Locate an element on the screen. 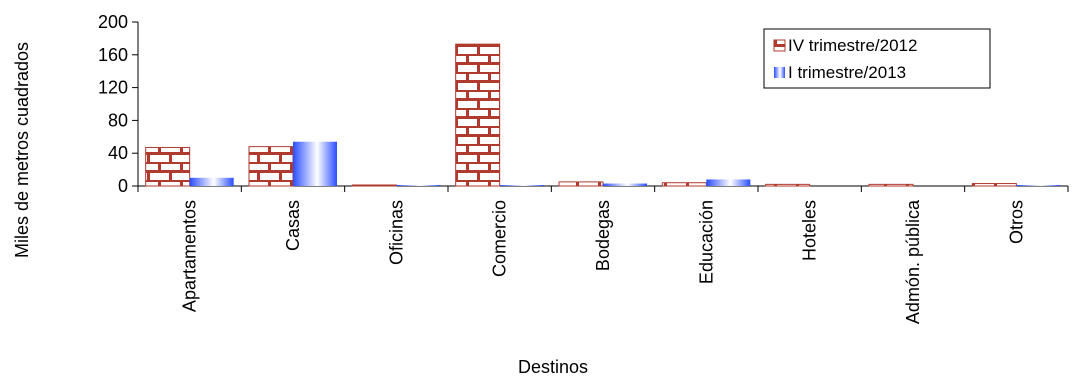  x-tick-label: Bodegas is located at coordinates (603, 235).